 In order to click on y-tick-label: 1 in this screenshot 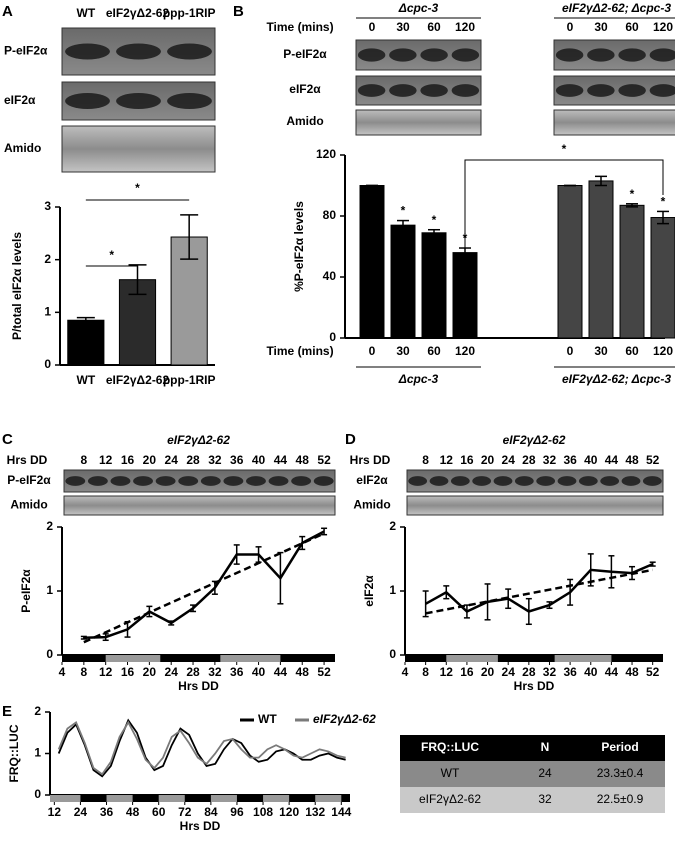, I will do `click(392, 590)`.